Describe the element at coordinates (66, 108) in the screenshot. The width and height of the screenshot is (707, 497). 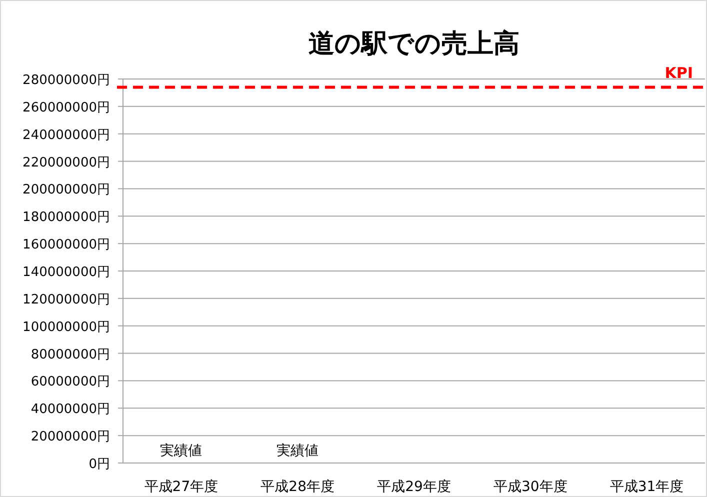
I see `y-tick-label: 260000000円` at that location.